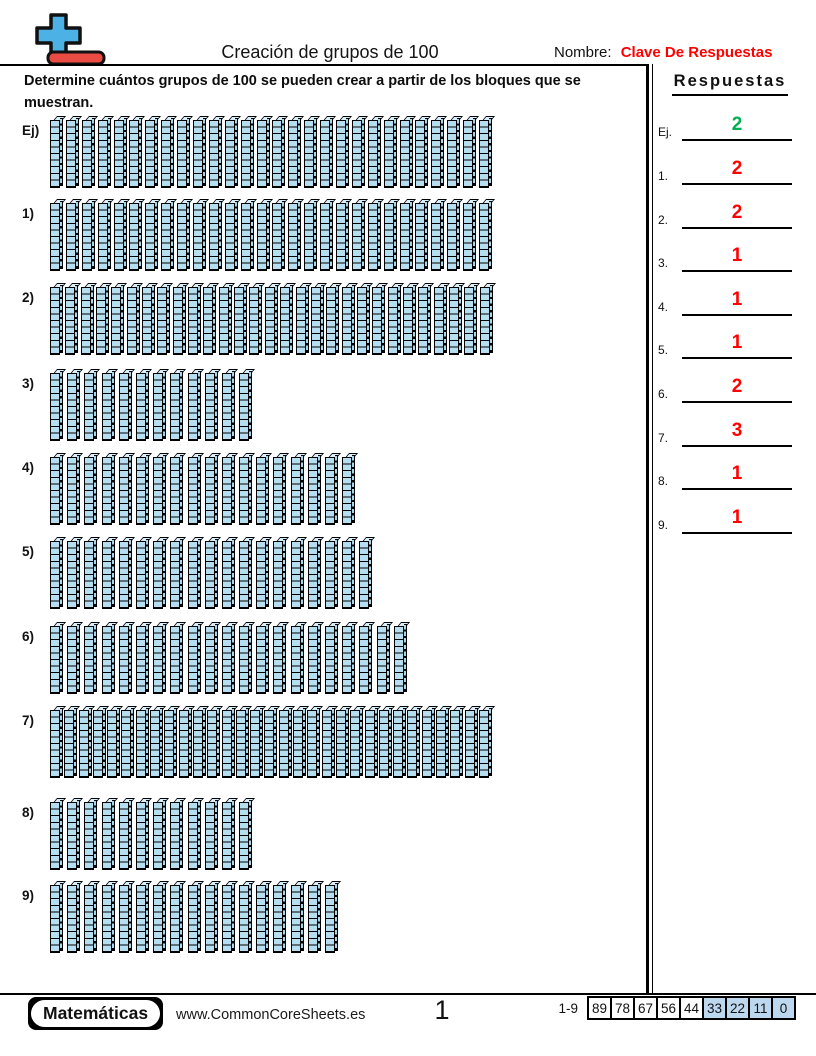  Describe the element at coordinates (737, 517) in the screenshot. I see `answer-value: 1` at that location.